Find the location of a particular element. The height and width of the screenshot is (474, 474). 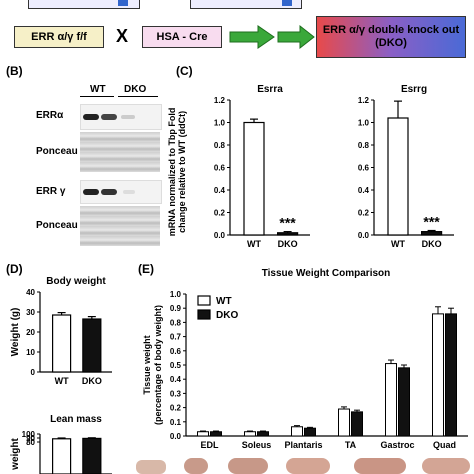

bar-wt-plantaris is located at coordinates (297, 431).